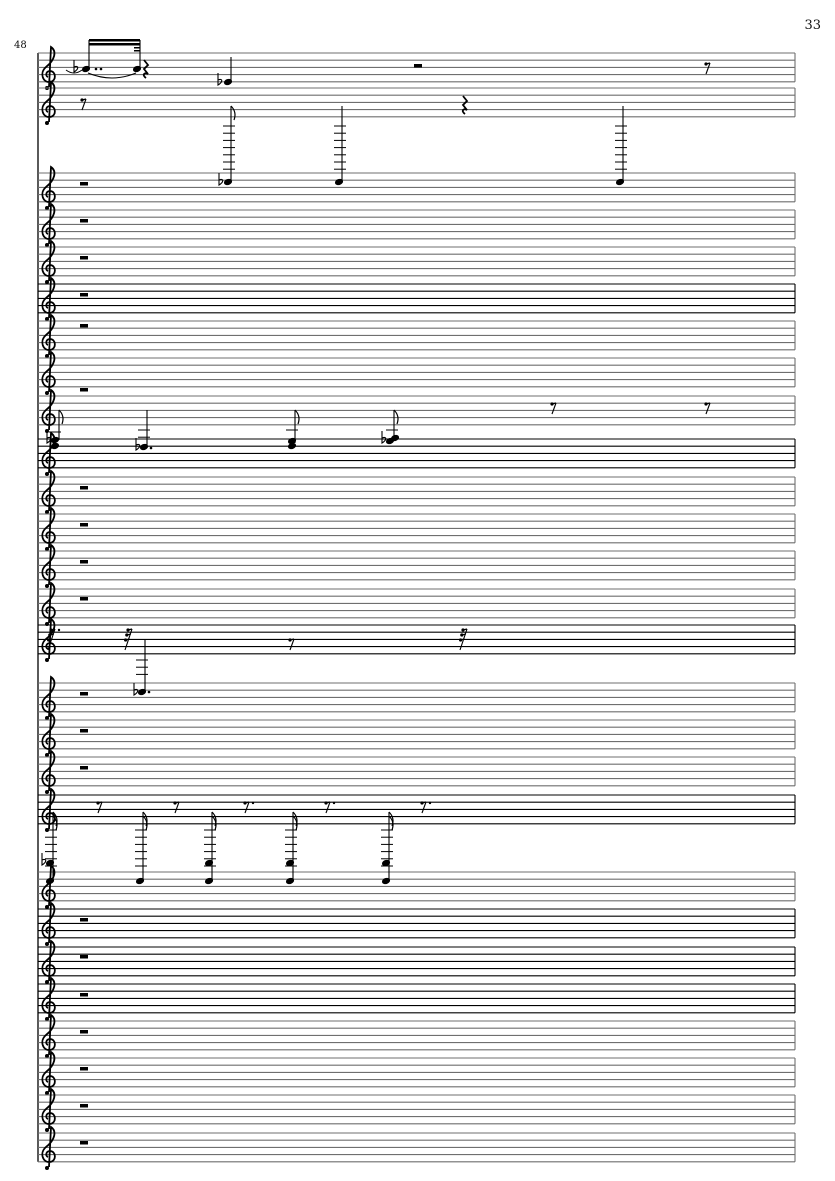  I want to click on sixteenth-rest-icon, so click(463, 639).